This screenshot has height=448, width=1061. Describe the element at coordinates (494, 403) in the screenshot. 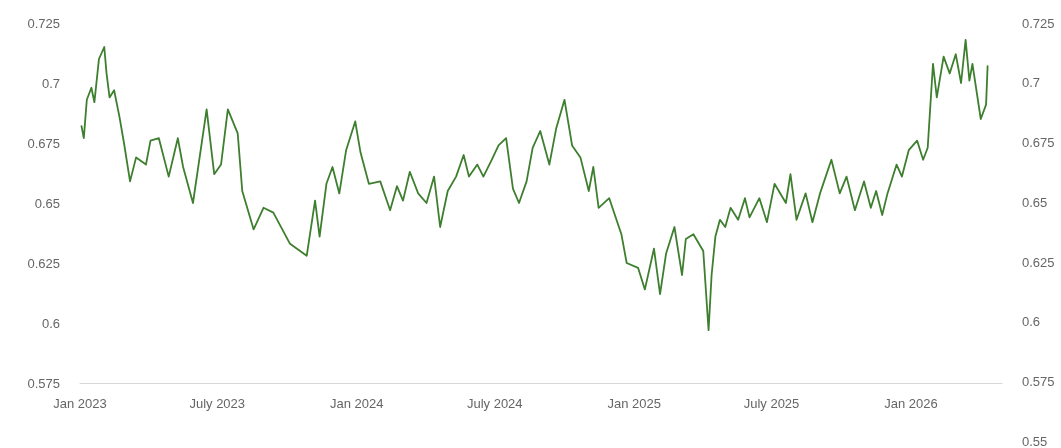

I see `x-tick-label: July 2024` at that location.